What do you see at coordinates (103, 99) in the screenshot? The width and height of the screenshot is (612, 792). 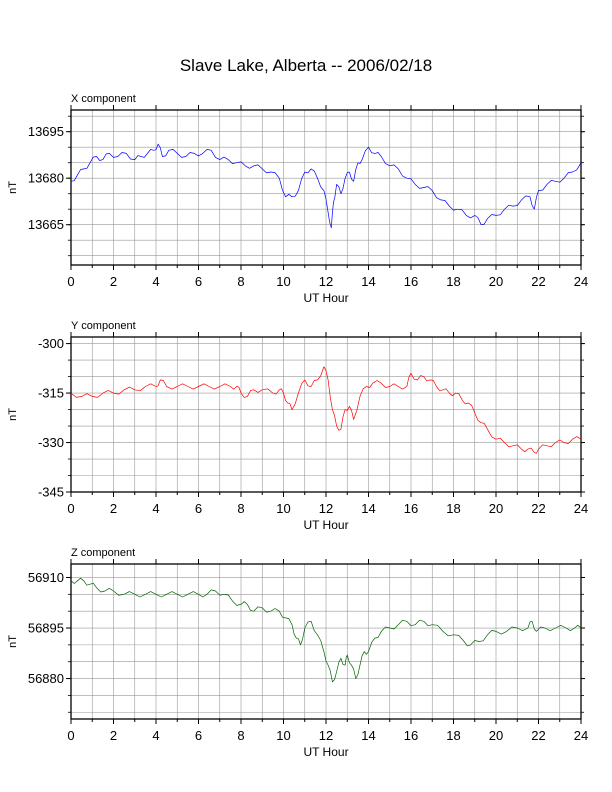 I see `chart-subtitle: X component` at bounding box center [103, 99].